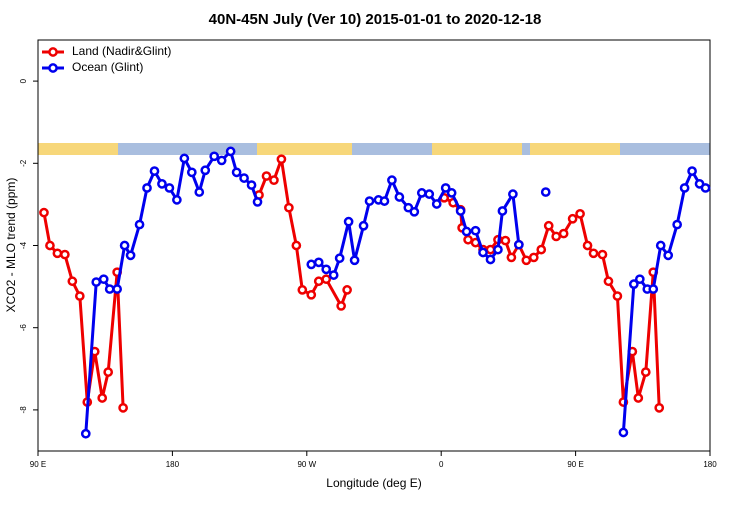 This screenshot has height=505, width=750. Describe the element at coordinates (11, 245) in the screenshot. I see `y-axis-label: XCO2 - MLO trend (ppm)` at that location.